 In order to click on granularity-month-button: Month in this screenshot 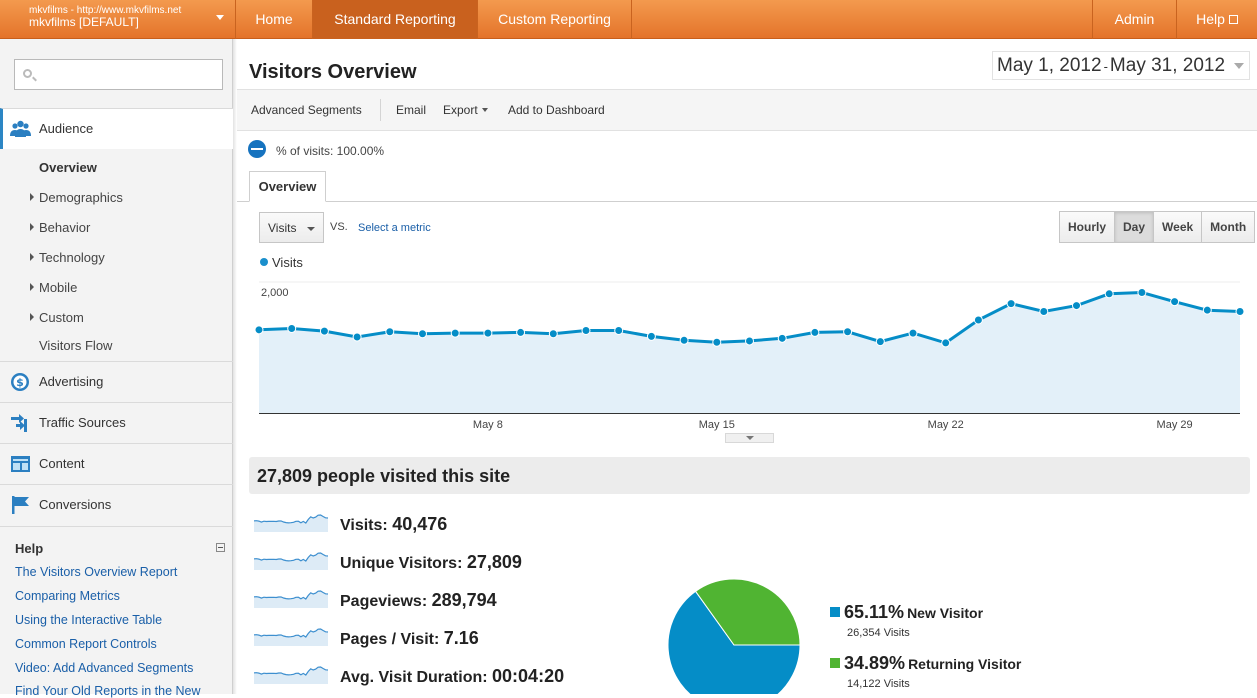, I will do `click(1228, 227)`.